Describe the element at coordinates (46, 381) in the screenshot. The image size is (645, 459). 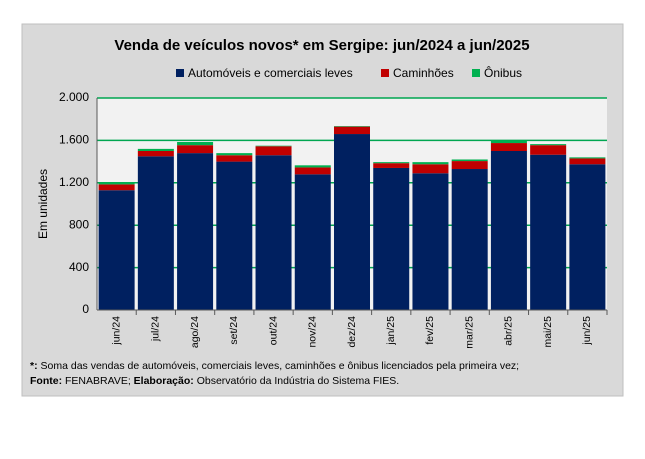
I see `source-label: Fonte:` at that location.